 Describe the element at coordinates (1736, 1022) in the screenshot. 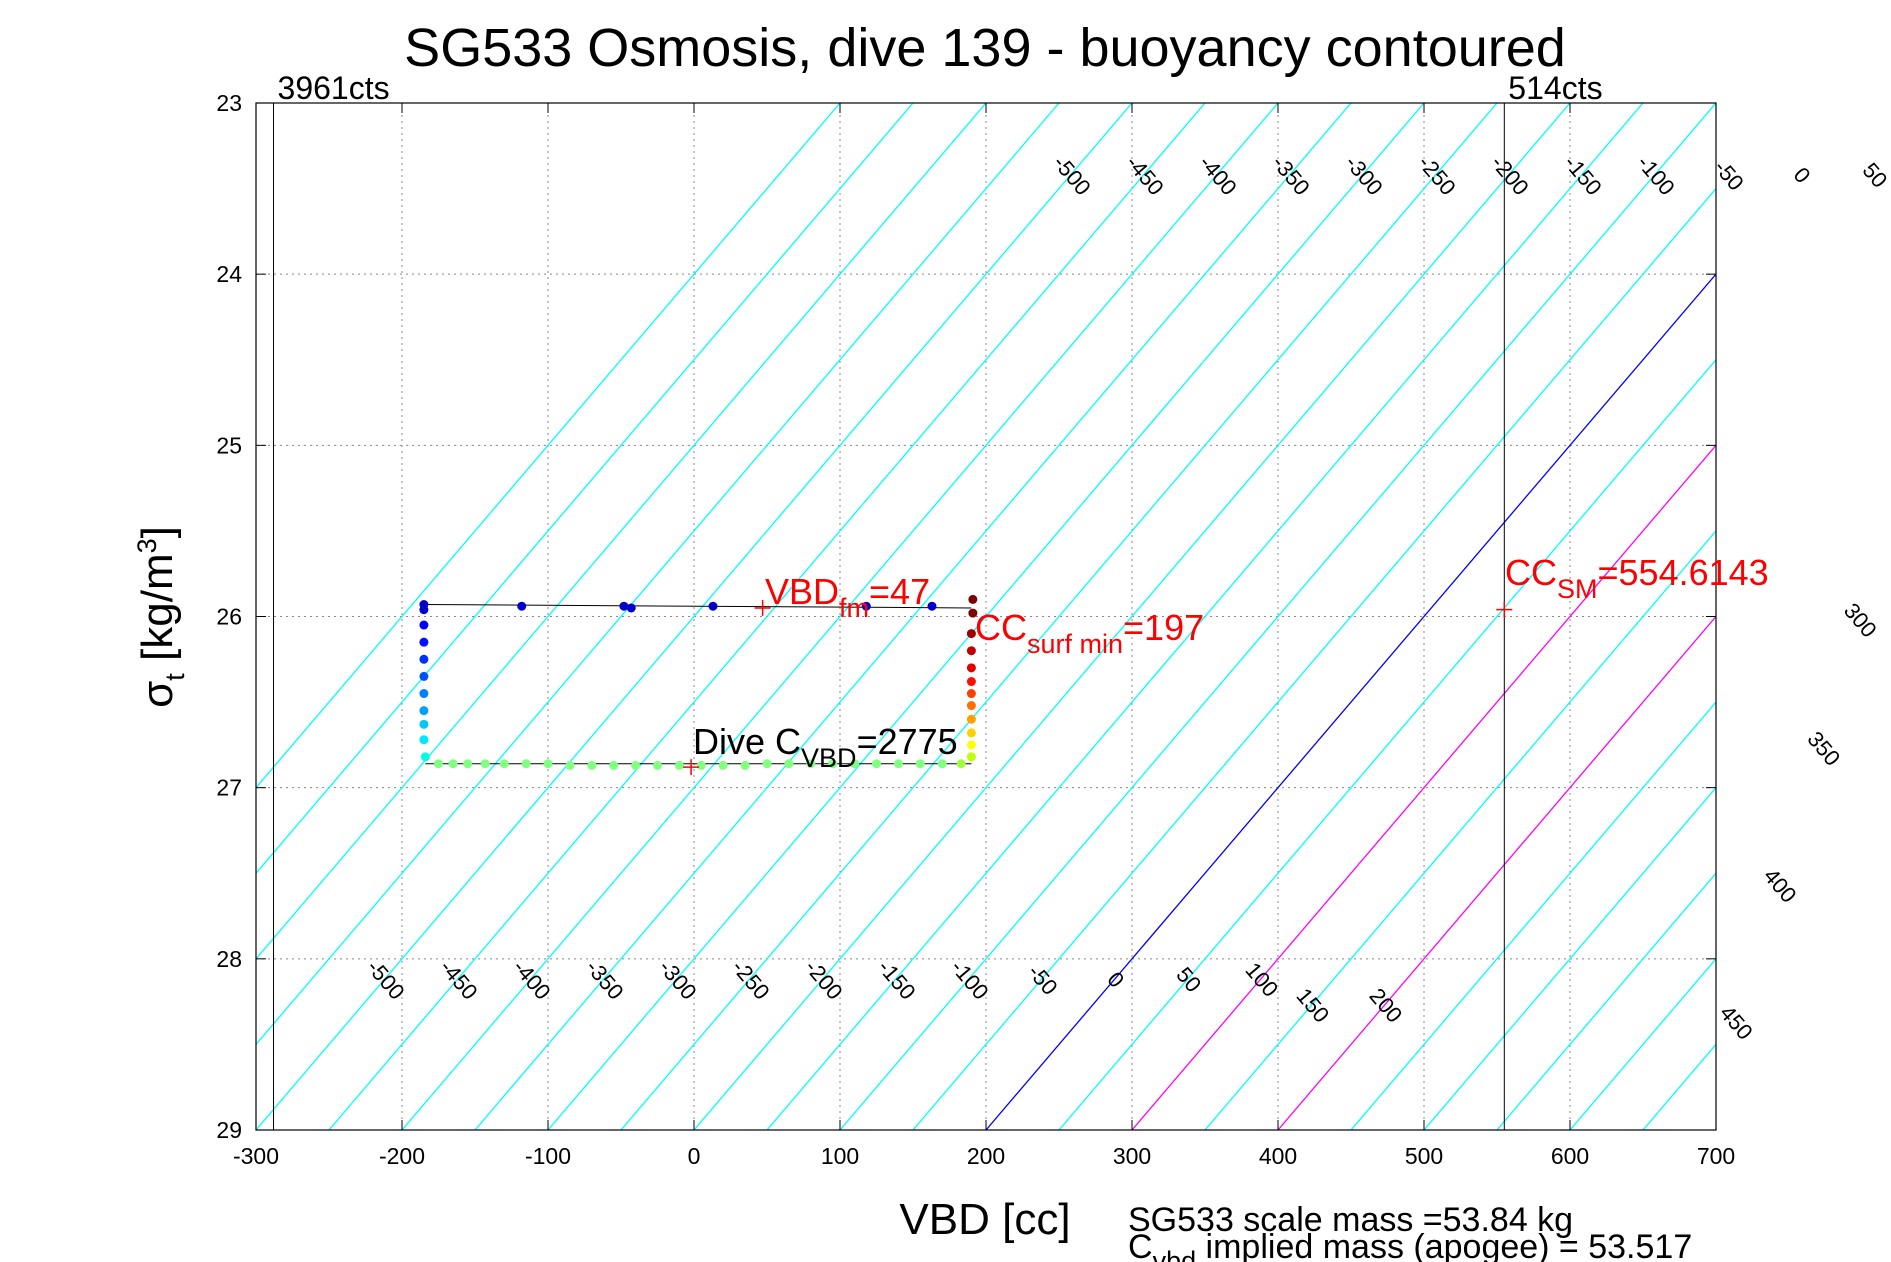

I see `contour-label: 450` at that location.